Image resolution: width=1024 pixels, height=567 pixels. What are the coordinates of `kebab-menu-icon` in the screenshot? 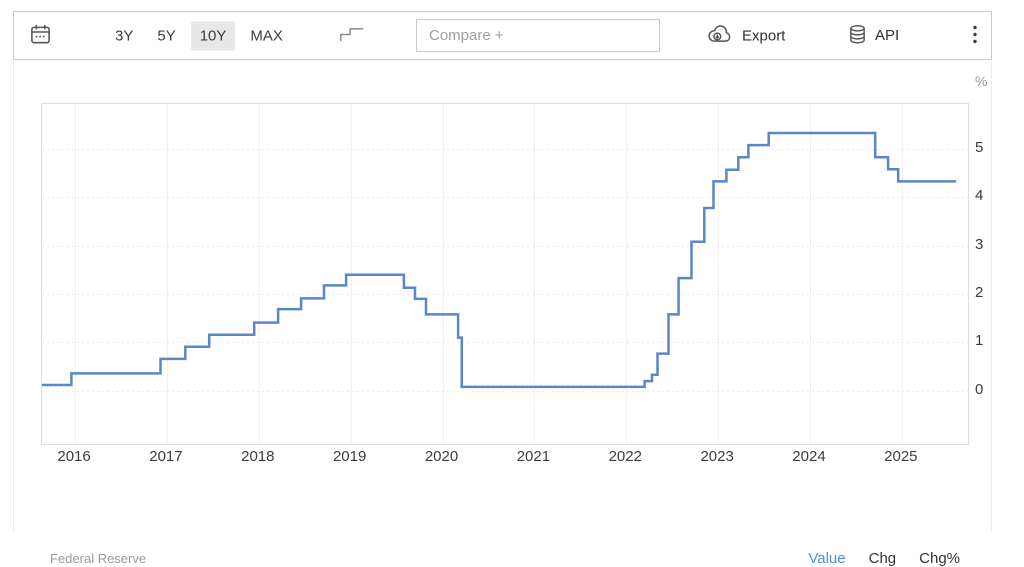 It's located at (975, 35).